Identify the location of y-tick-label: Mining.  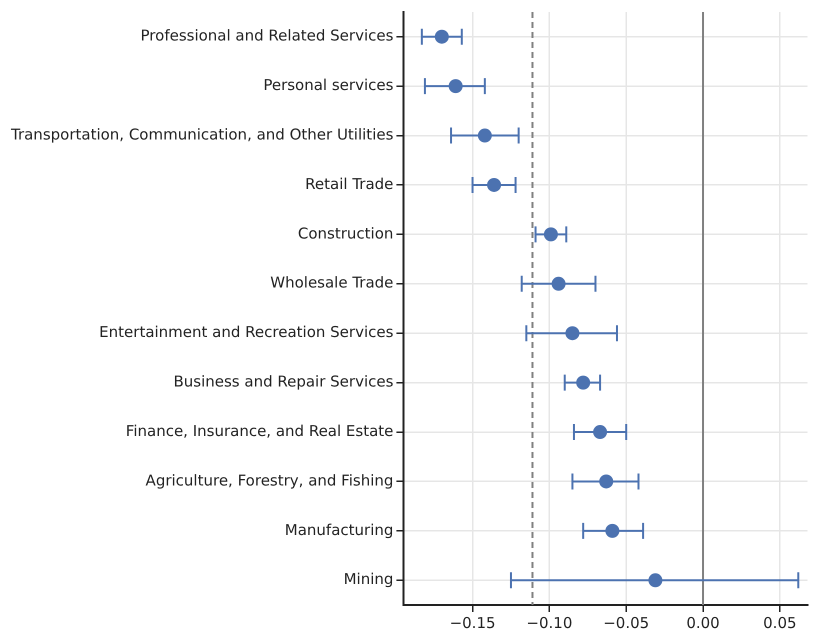
(369, 579).